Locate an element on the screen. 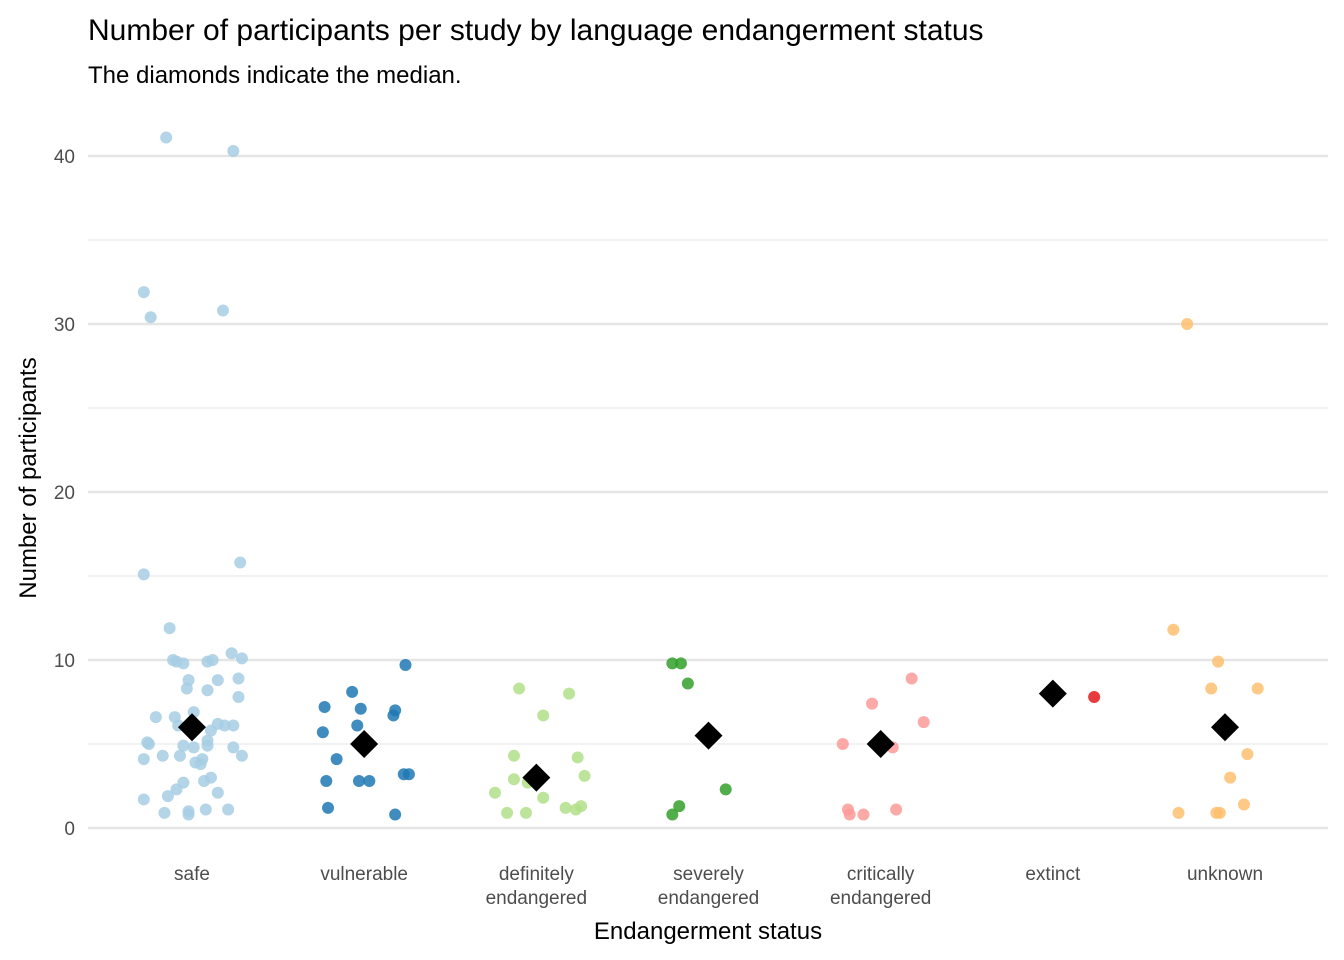 The height and width of the screenshot is (960, 1344). y-tick-label: 0 is located at coordinates (69, 829).